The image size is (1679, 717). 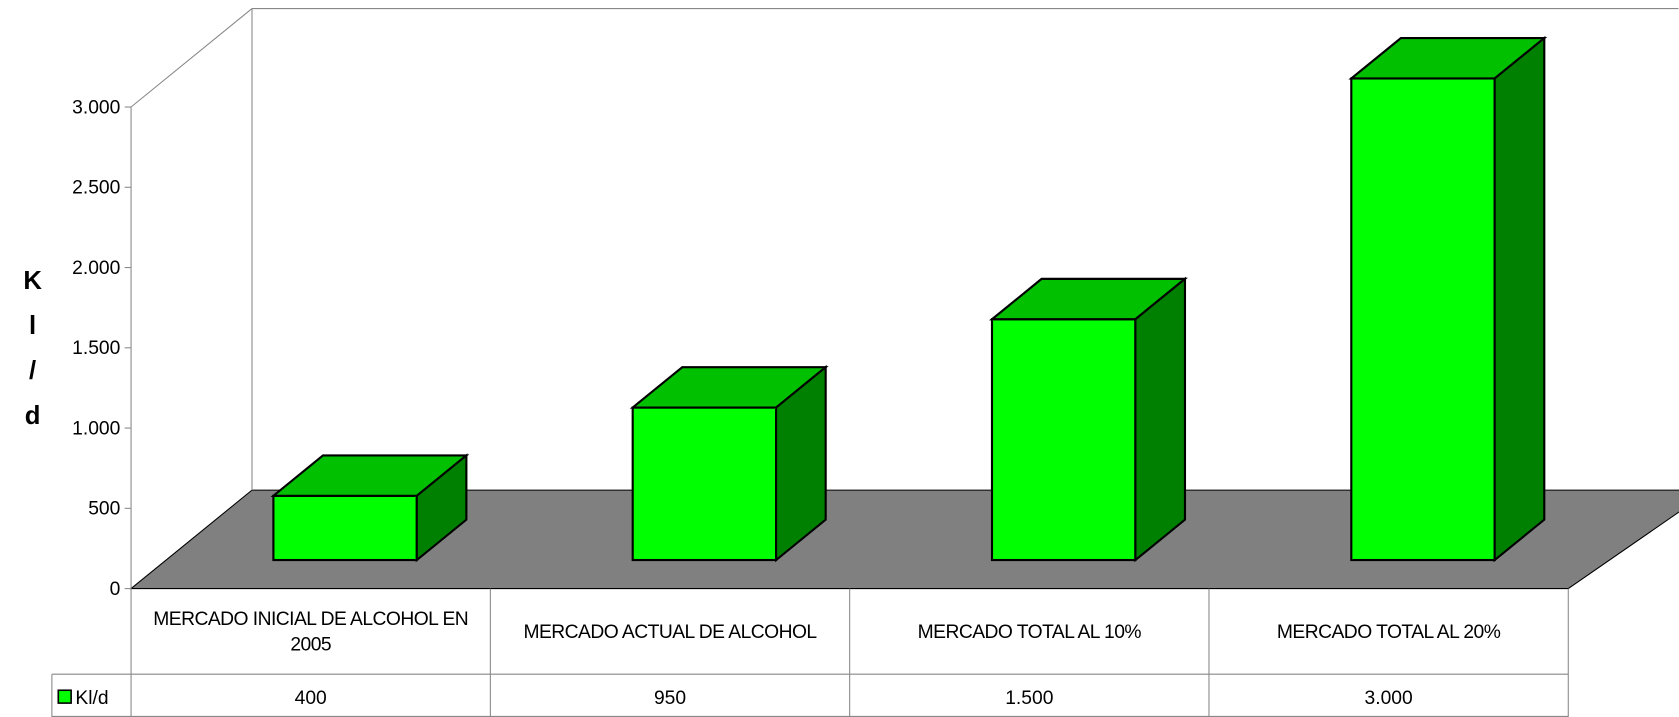 I want to click on table-value: 400, so click(x=311, y=698).